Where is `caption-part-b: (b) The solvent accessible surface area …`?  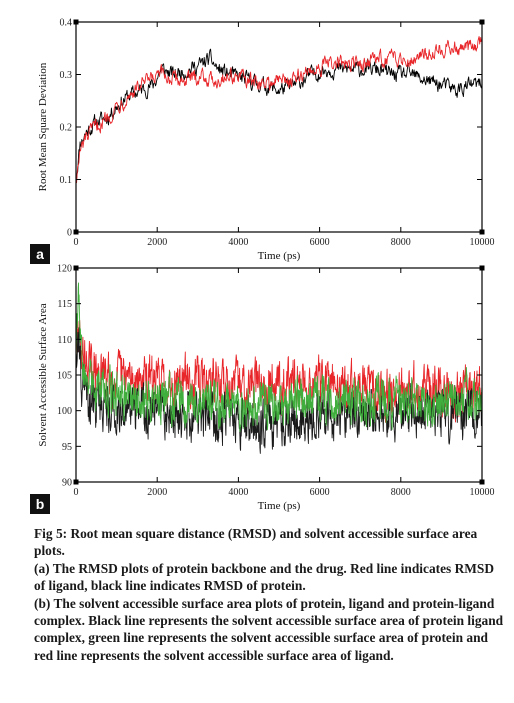
caption-part-b: (b) The solvent accessible surface area … is located at coordinates (269, 629).